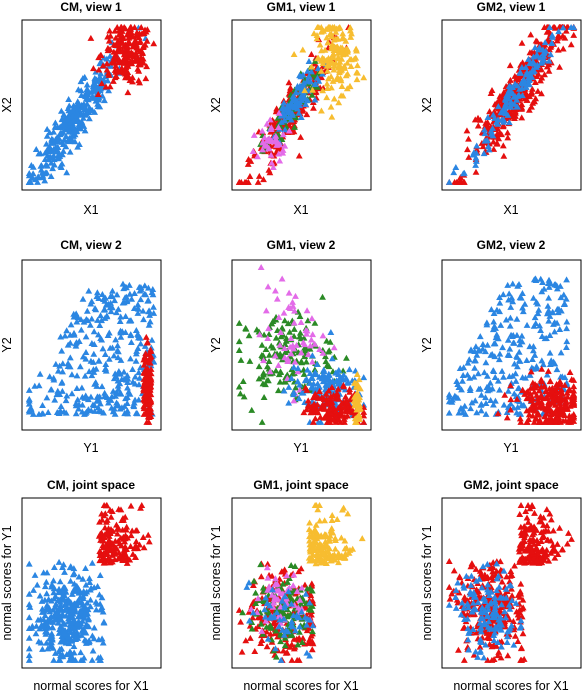  I want to click on x-axis-label: X1, so click(300, 210).